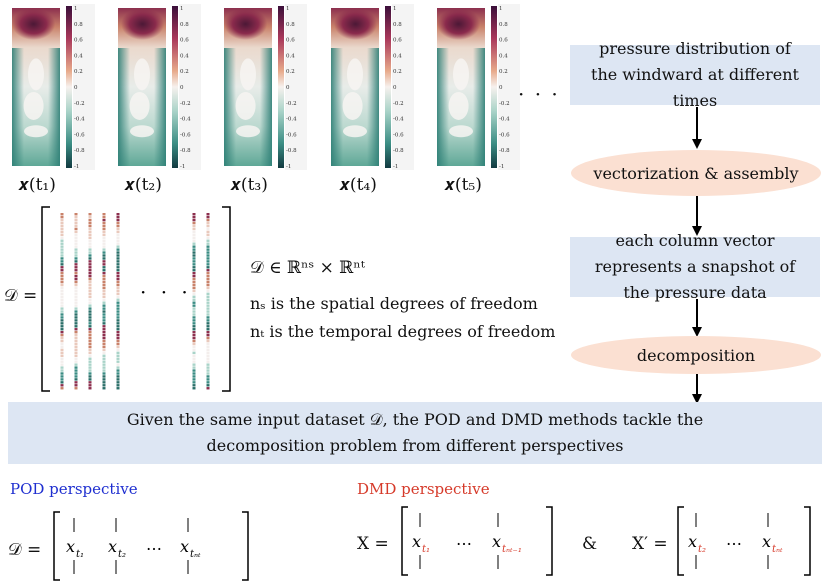 The height and width of the screenshot is (586, 830). Describe the element at coordinates (403, 331) in the screenshot. I see `nt-description: nₜ is the temporal degrees of freedom` at that location.